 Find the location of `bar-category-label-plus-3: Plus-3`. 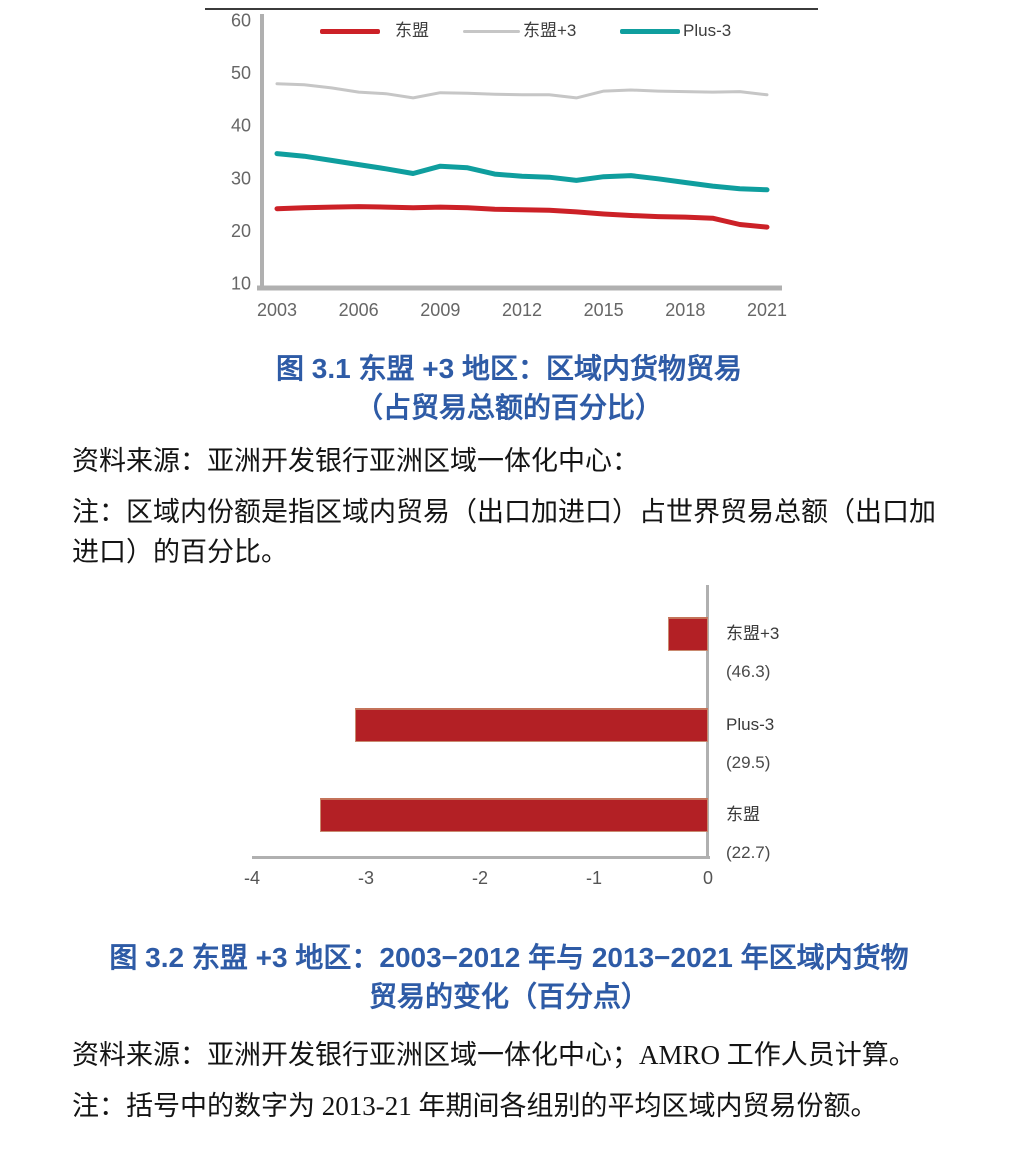

bar-category-label-plus-3: Plus-3 is located at coordinates (750, 724).